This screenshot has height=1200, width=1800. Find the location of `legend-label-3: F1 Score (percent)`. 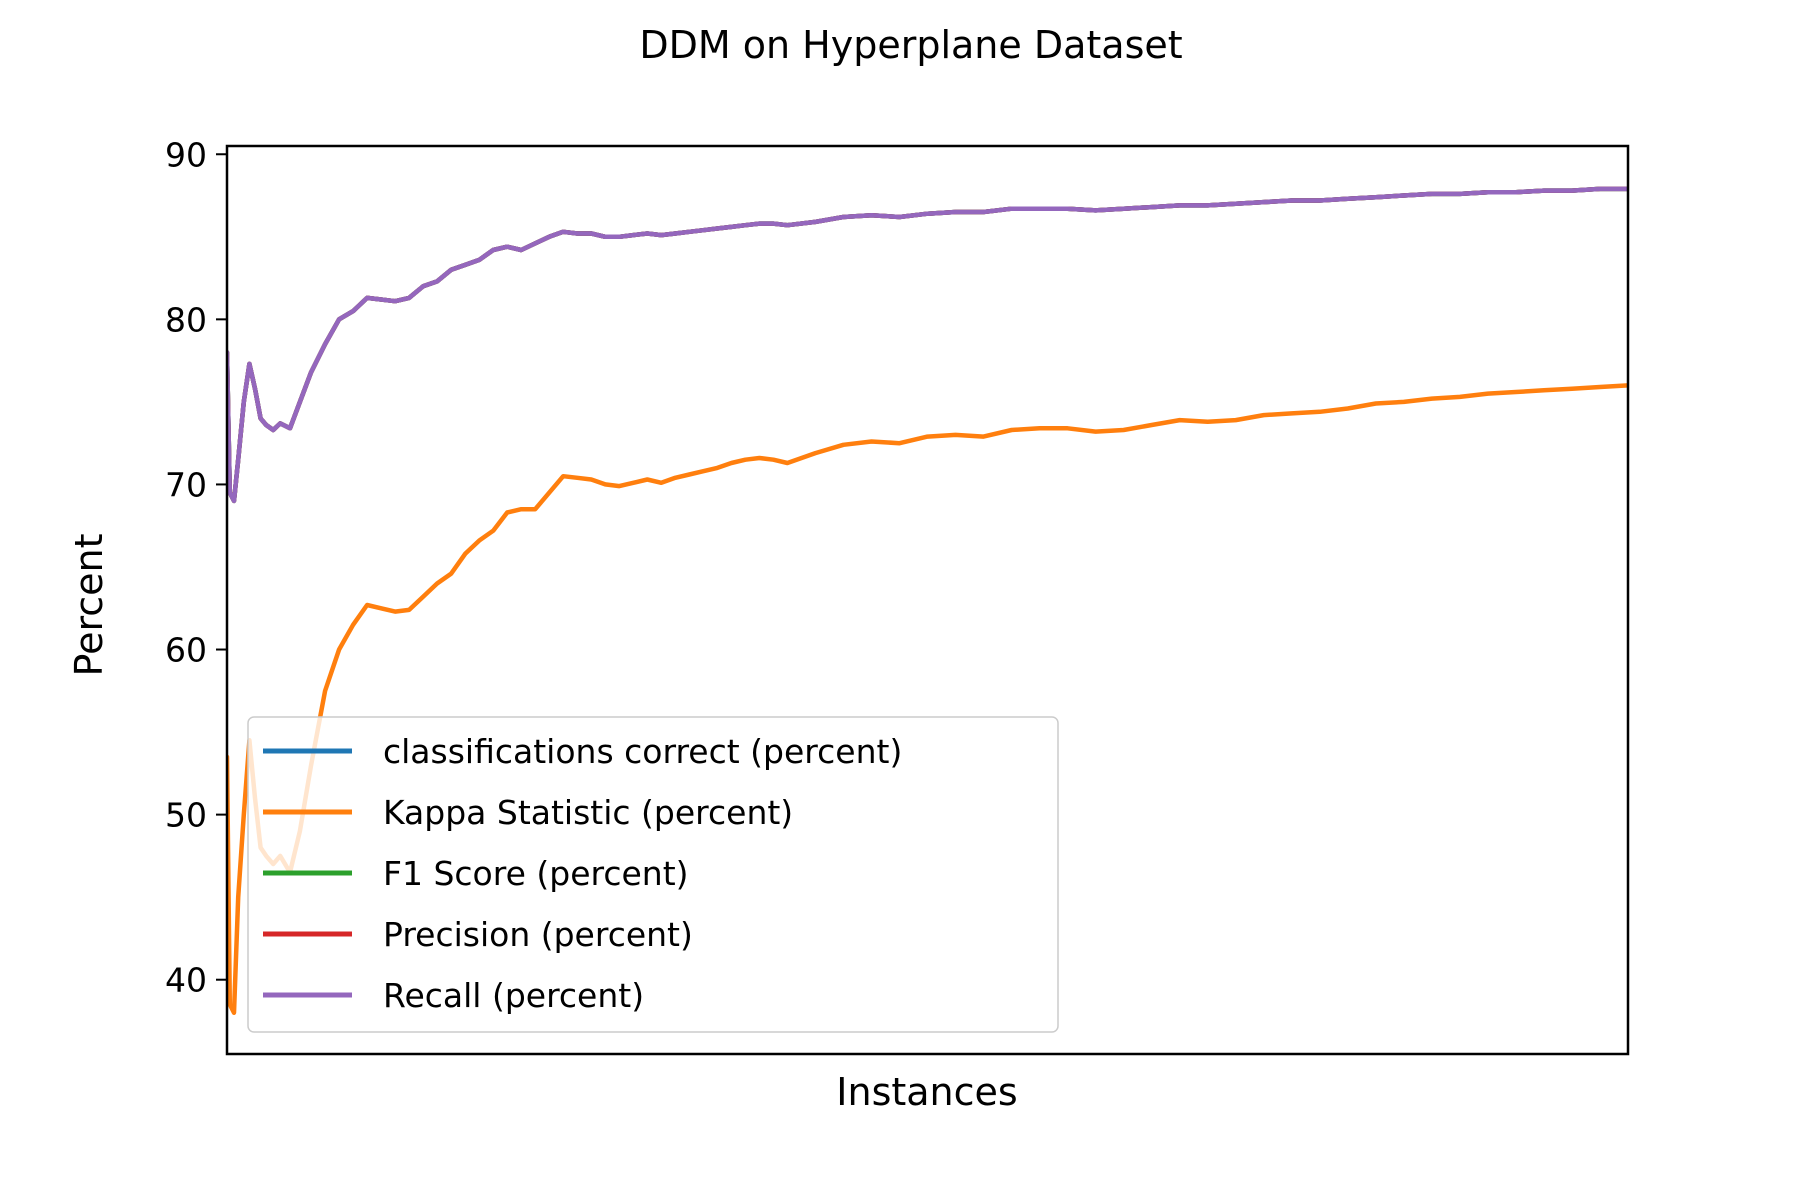

legend-label-3: F1 Score (percent) is located at coordinates (536, 873).